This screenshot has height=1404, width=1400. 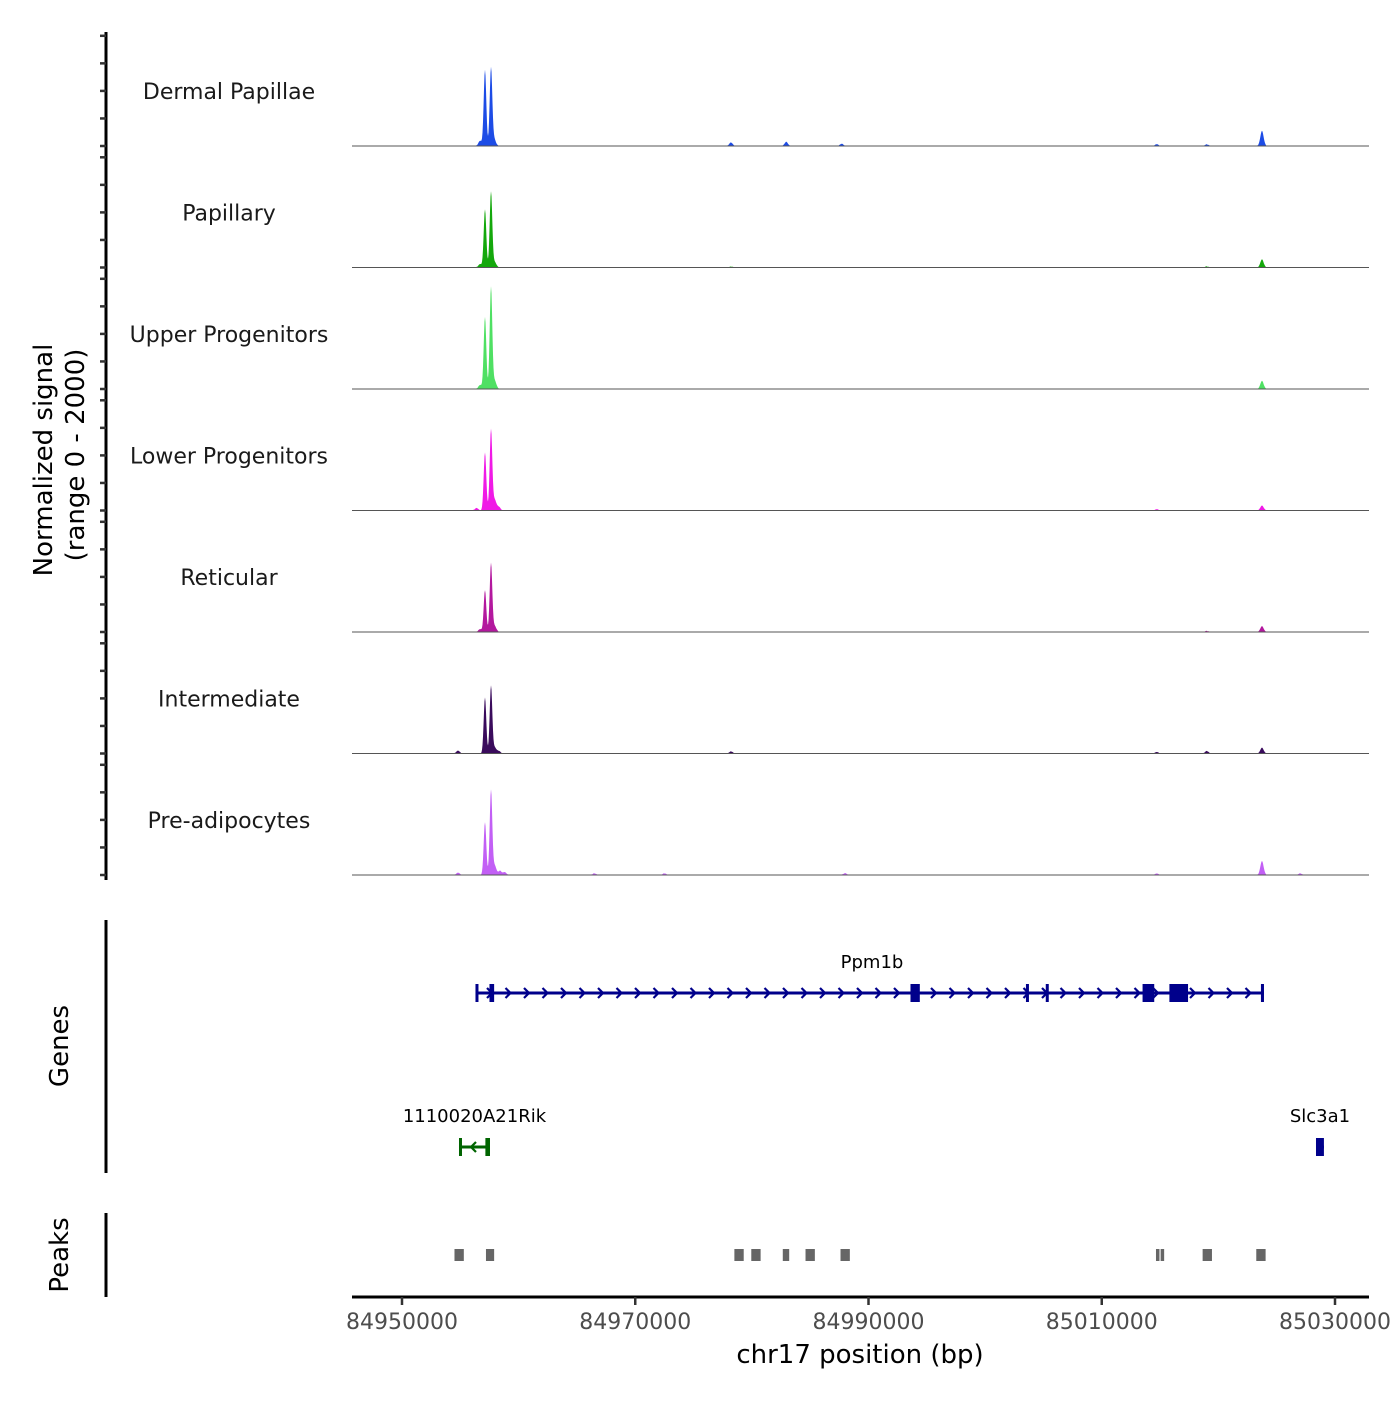 I want to click on x-tick-label: 84990000, so click(x=869, y=1322).